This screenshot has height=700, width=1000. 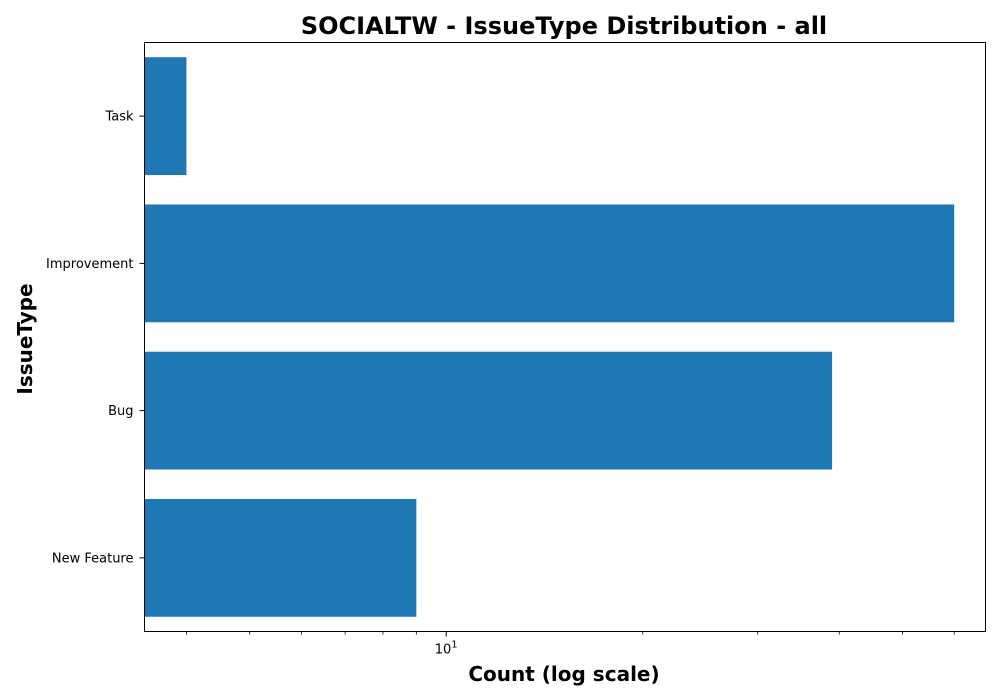 What do you see at coordinates (95, 338) in the screenshot?
I see `y-ticks-group: Task Improvement Bug New Feature` at bounding box center [95, 338].